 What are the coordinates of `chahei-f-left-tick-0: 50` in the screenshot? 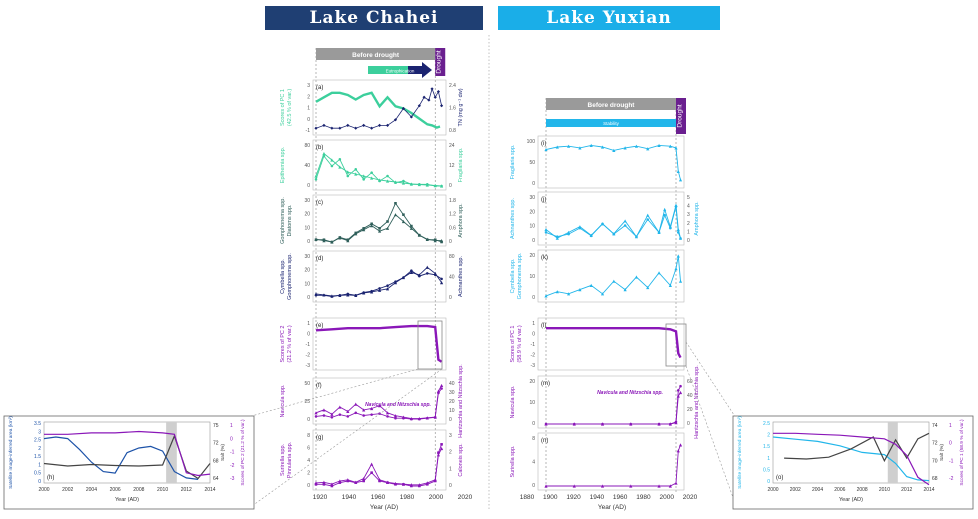 It's located at (307, 384).